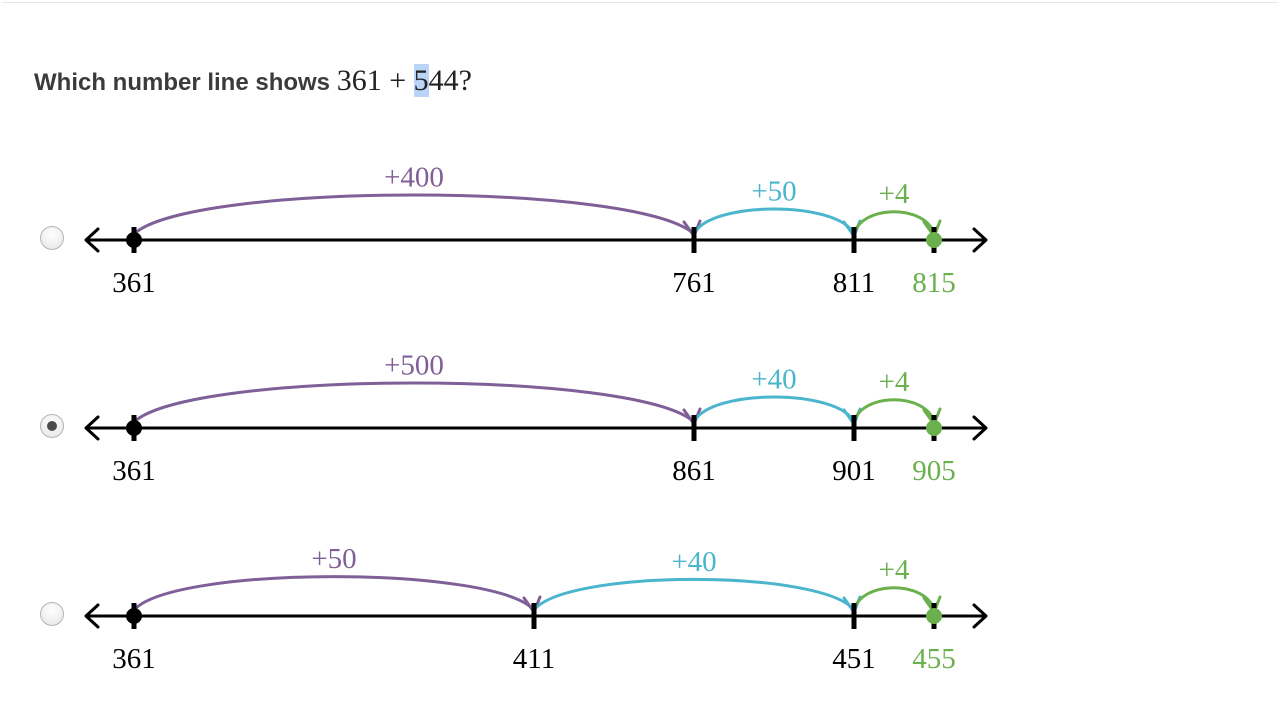 This screenshot has width=1280, height=720. I want to click on tick-label: 815, so click(934, 283).